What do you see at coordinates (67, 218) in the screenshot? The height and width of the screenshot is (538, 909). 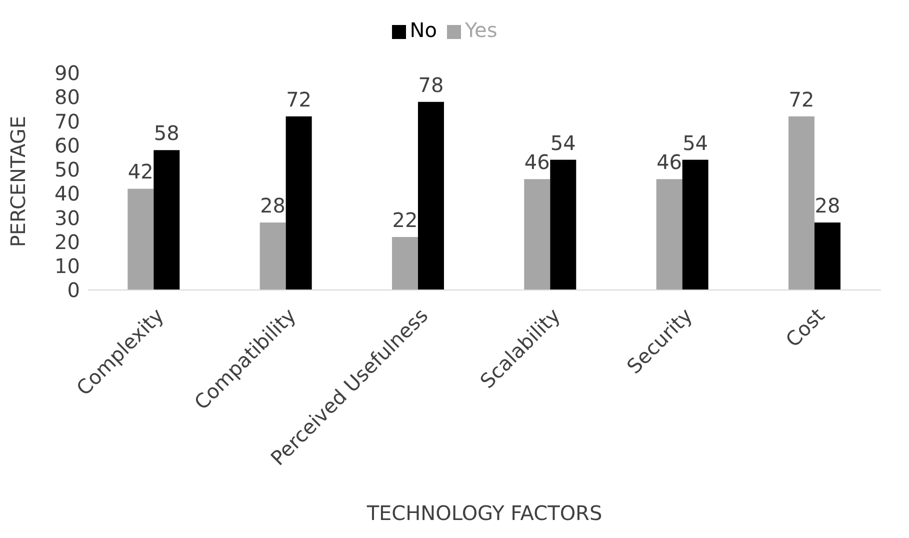 I see `y-tick-label: 30` at bounding box center [67, 218].